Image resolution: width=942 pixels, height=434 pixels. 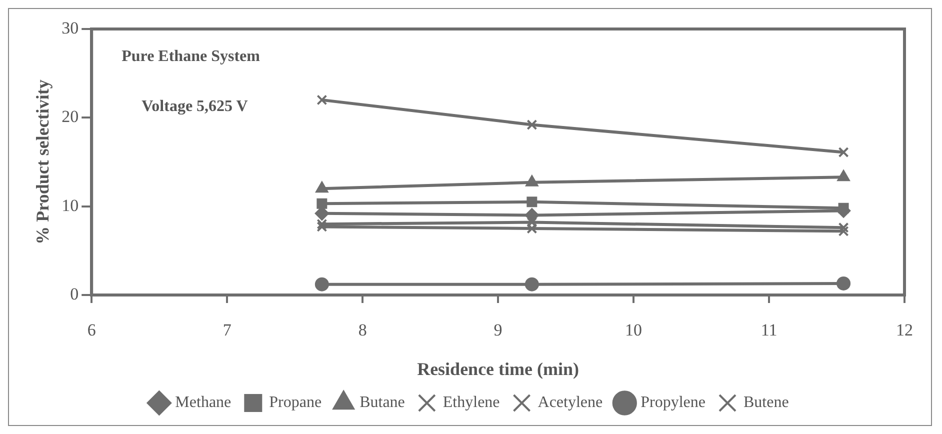 What do you see at coordinates (70, 28) in the screenshot?
I see `y-tick-label: 30` at bounding box center [70, 28].